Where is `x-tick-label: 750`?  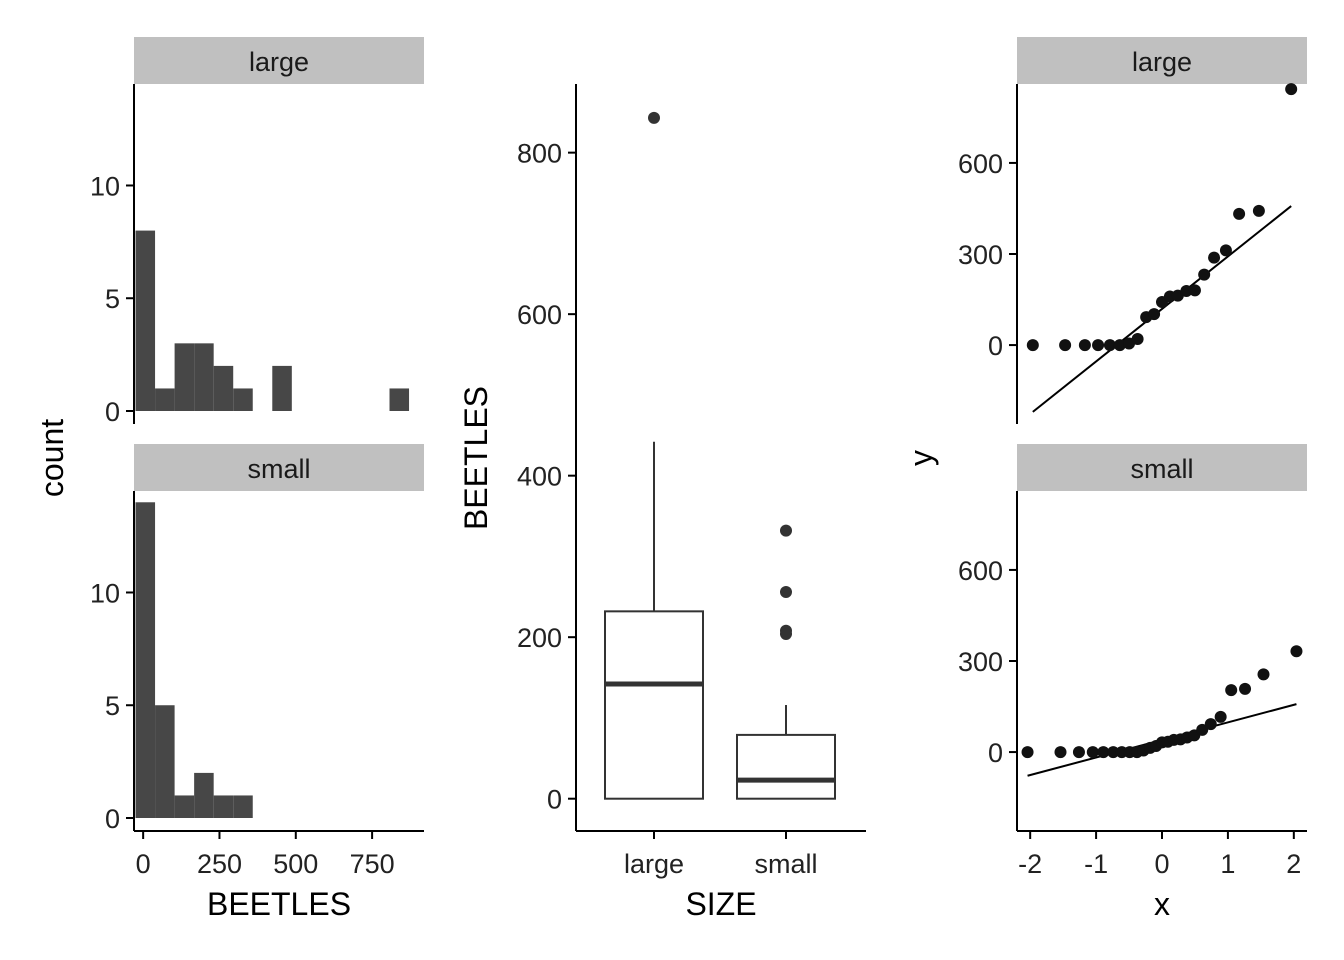 x-tick-label: 750 is located at coordinates (372, 864).